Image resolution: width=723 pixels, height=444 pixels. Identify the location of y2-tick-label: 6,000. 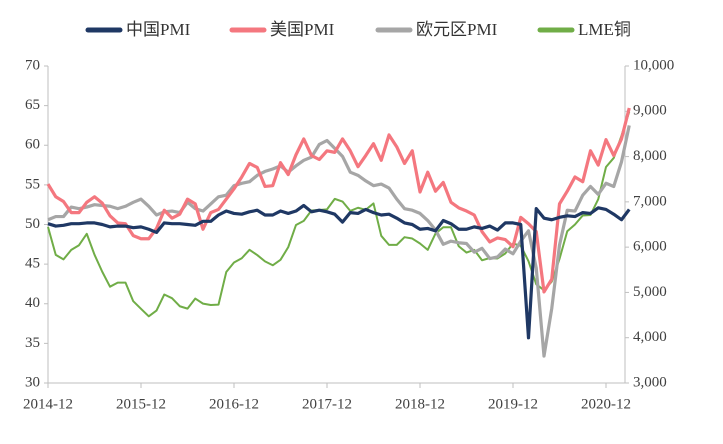
(650, 247).